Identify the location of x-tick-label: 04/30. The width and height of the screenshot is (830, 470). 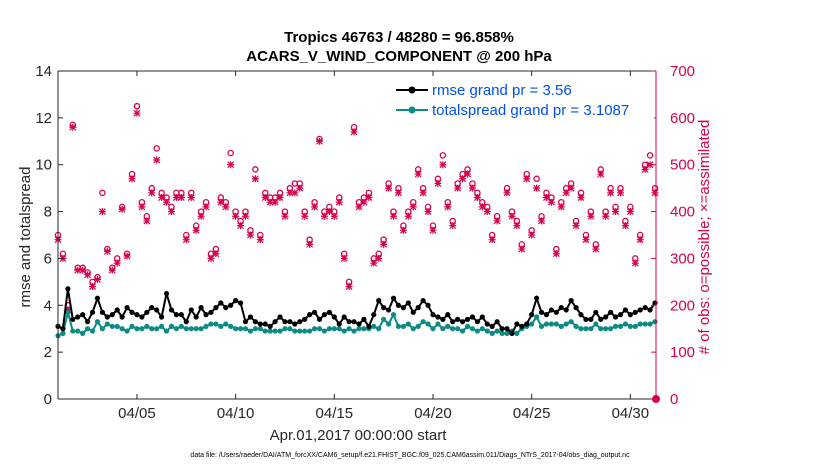
(631, 413).